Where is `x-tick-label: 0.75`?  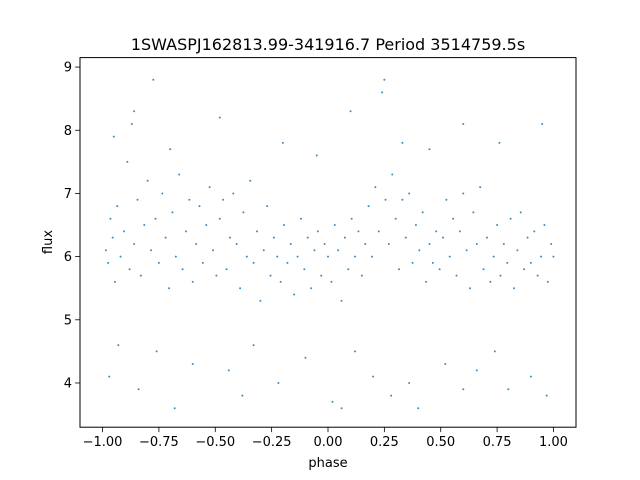 x-tick-label: 0.75 is located at coordinates (497, 442).